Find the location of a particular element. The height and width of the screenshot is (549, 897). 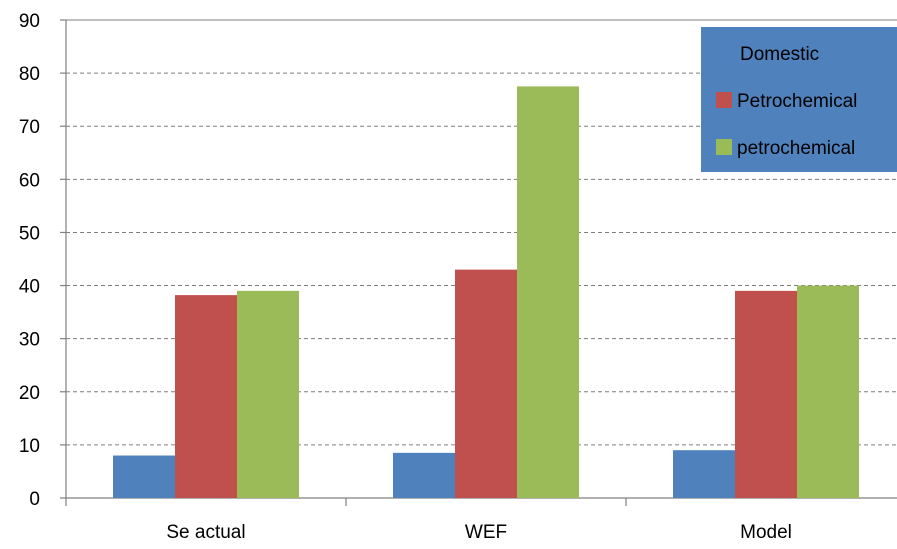

bar-domestic-se-actual is located at coordinates (144, 476).